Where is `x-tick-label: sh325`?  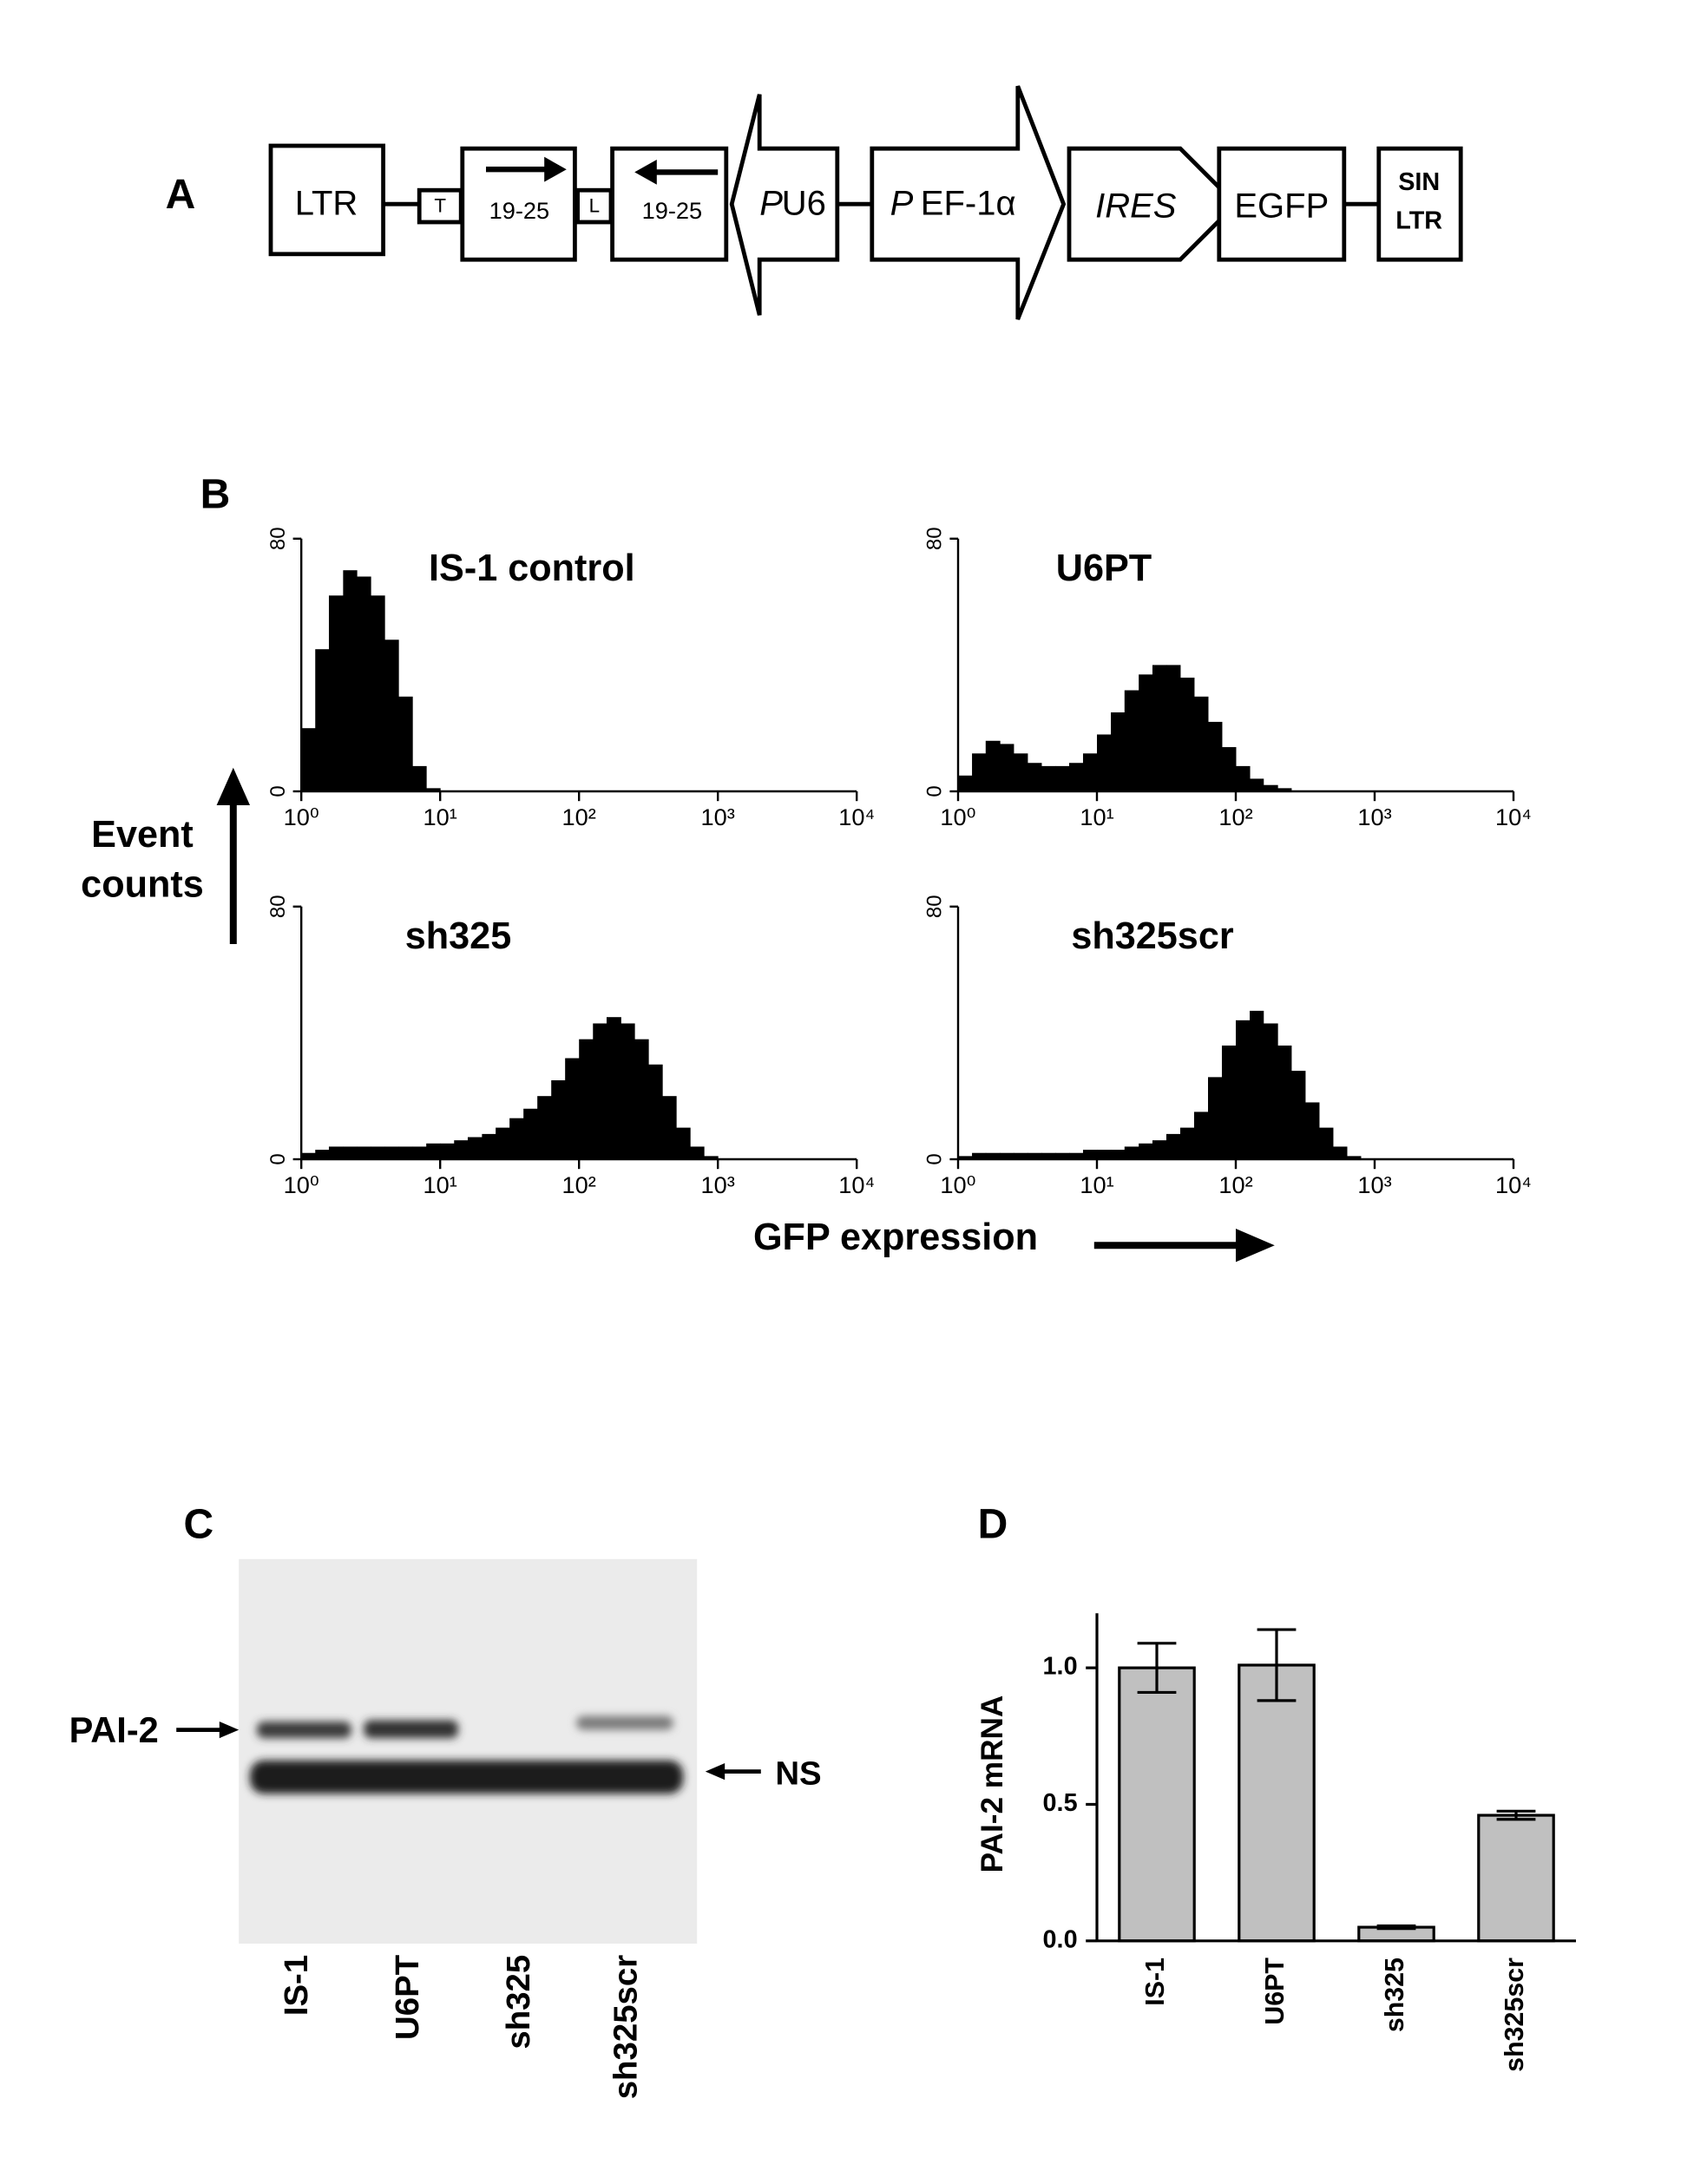
x-tick-label: sh325 is located at coordinates (1394, 1995).